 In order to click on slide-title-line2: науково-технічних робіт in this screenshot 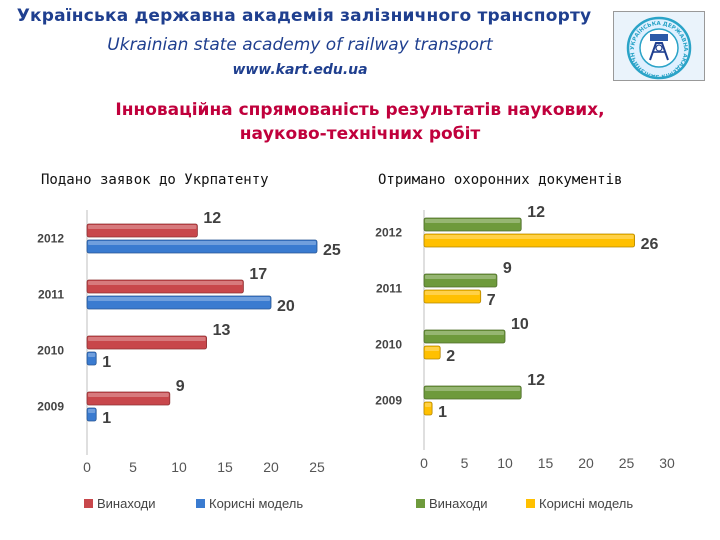, I will do `click(360, 134)`.